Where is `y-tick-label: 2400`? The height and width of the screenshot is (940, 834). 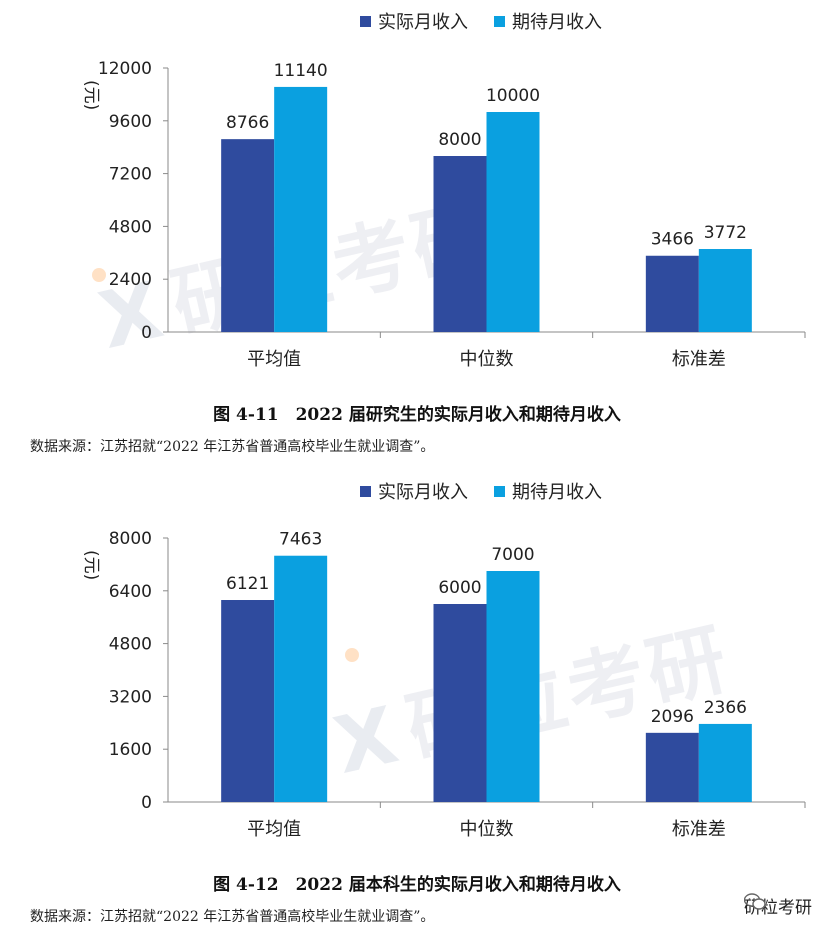
y-tick-label: 2400 is located at coordinates (130, 280).